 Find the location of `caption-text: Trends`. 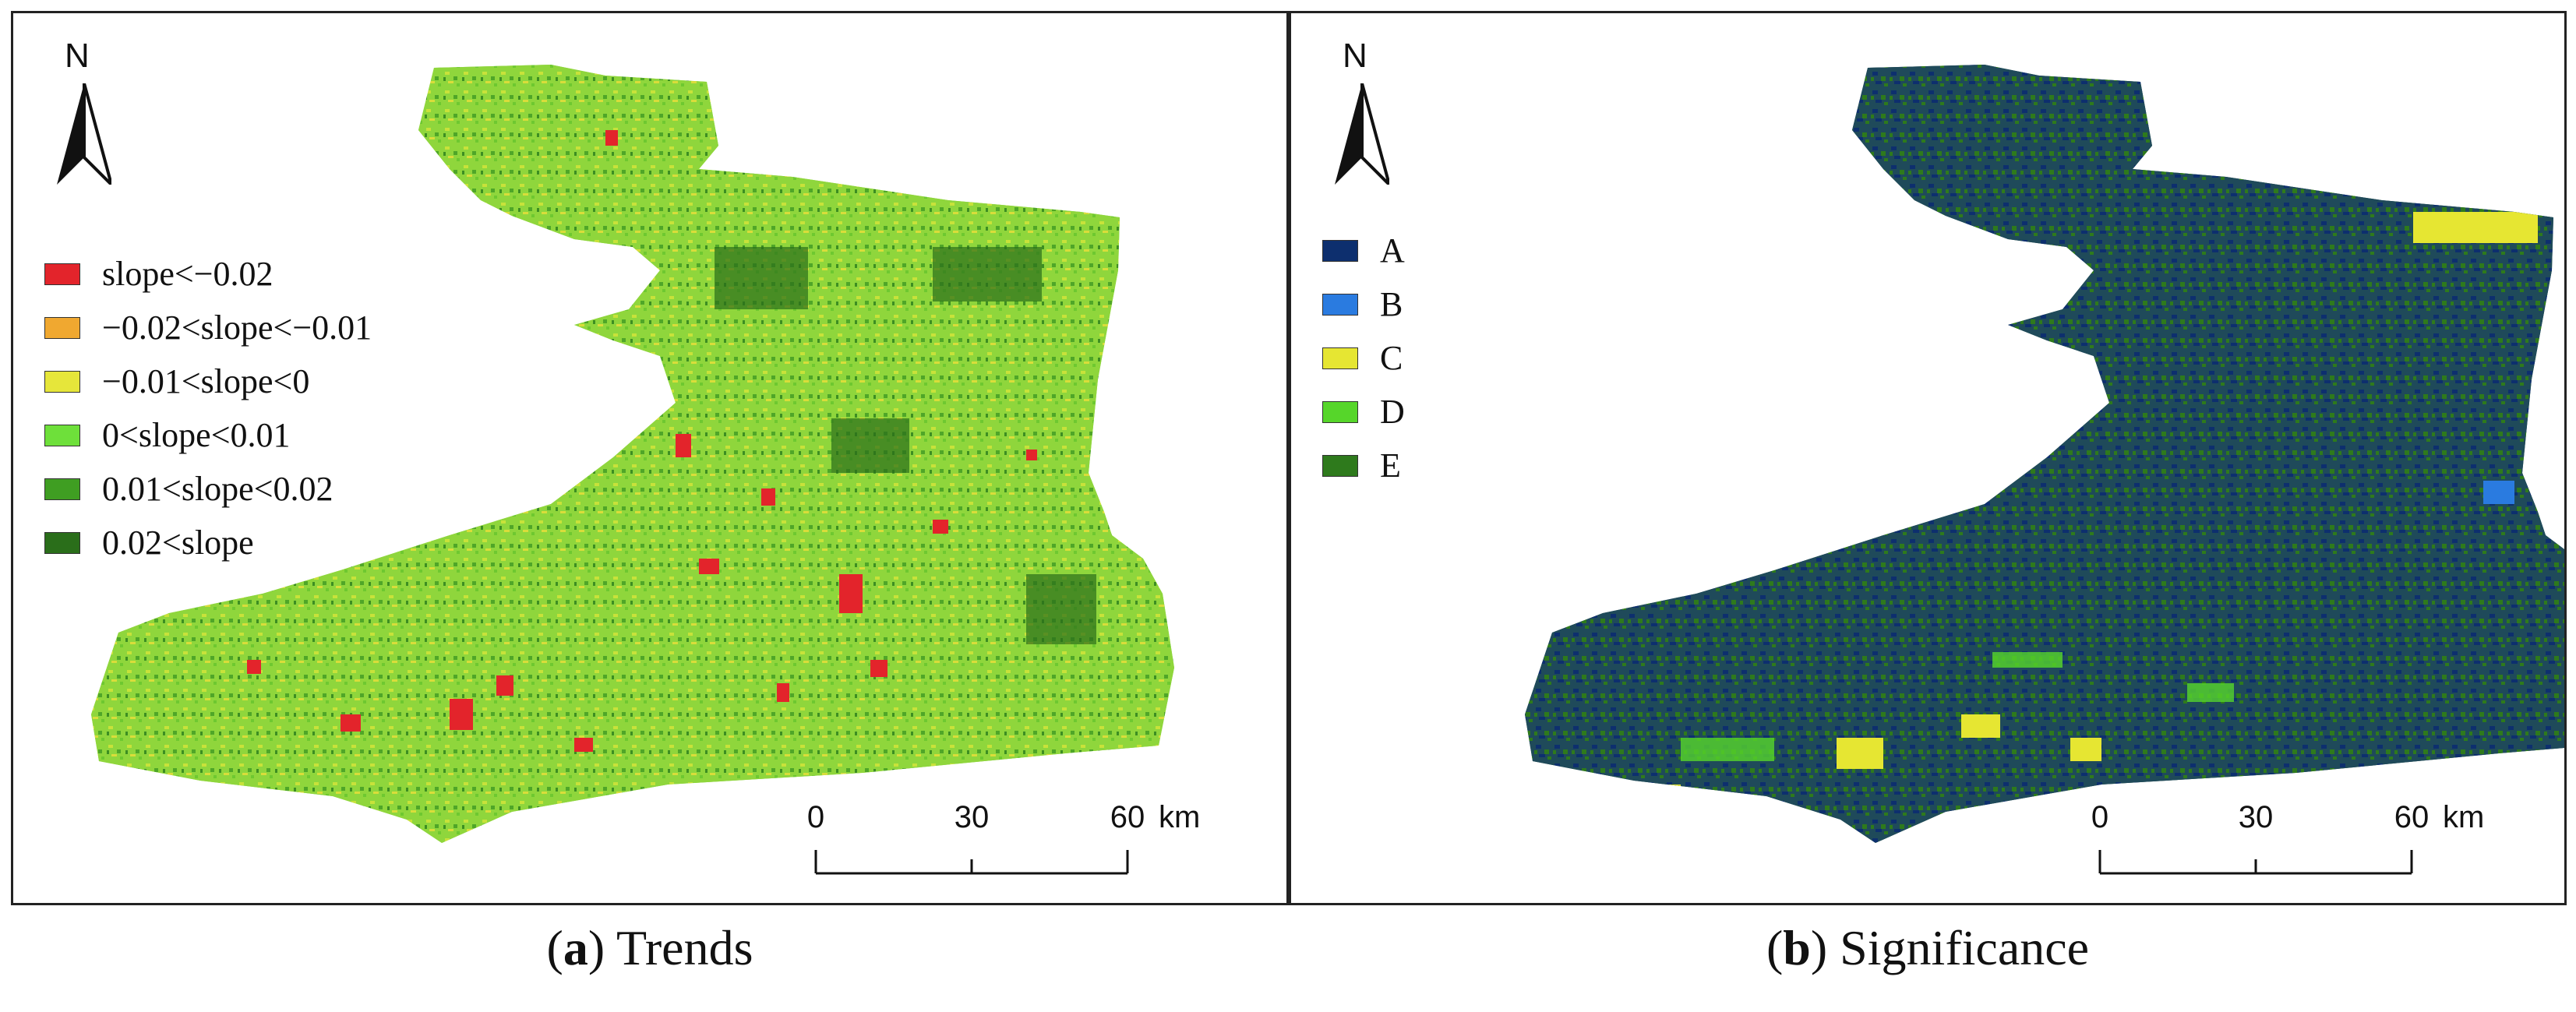

caption-text: Trends is located at coordinates (684, 947).